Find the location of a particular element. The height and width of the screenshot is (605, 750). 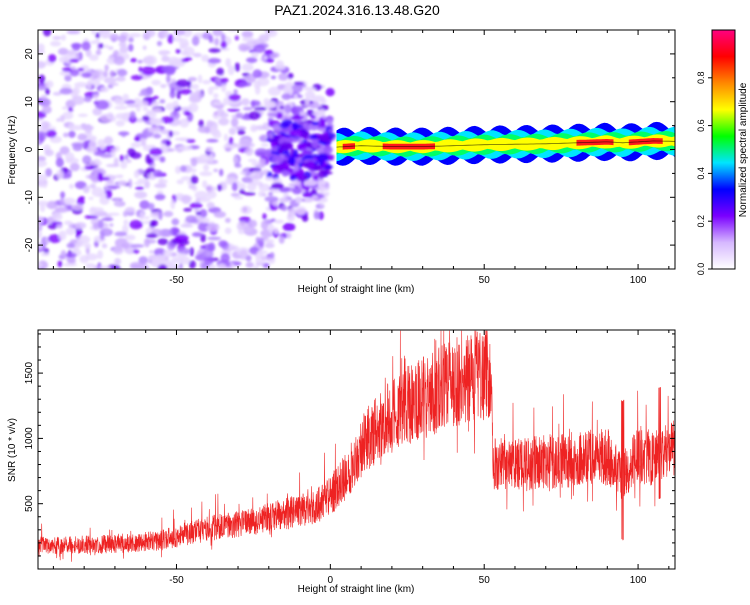

colorbar-gradient is located at coordinates (723, 149).